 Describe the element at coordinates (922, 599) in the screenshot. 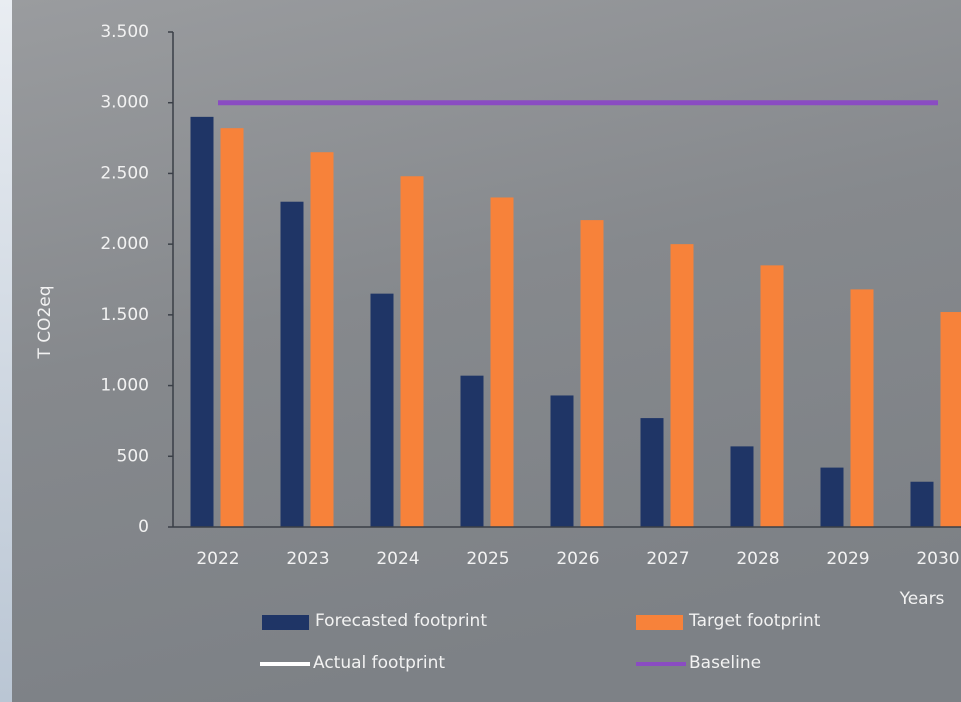

I see `x-axis-title: Years` at that location.